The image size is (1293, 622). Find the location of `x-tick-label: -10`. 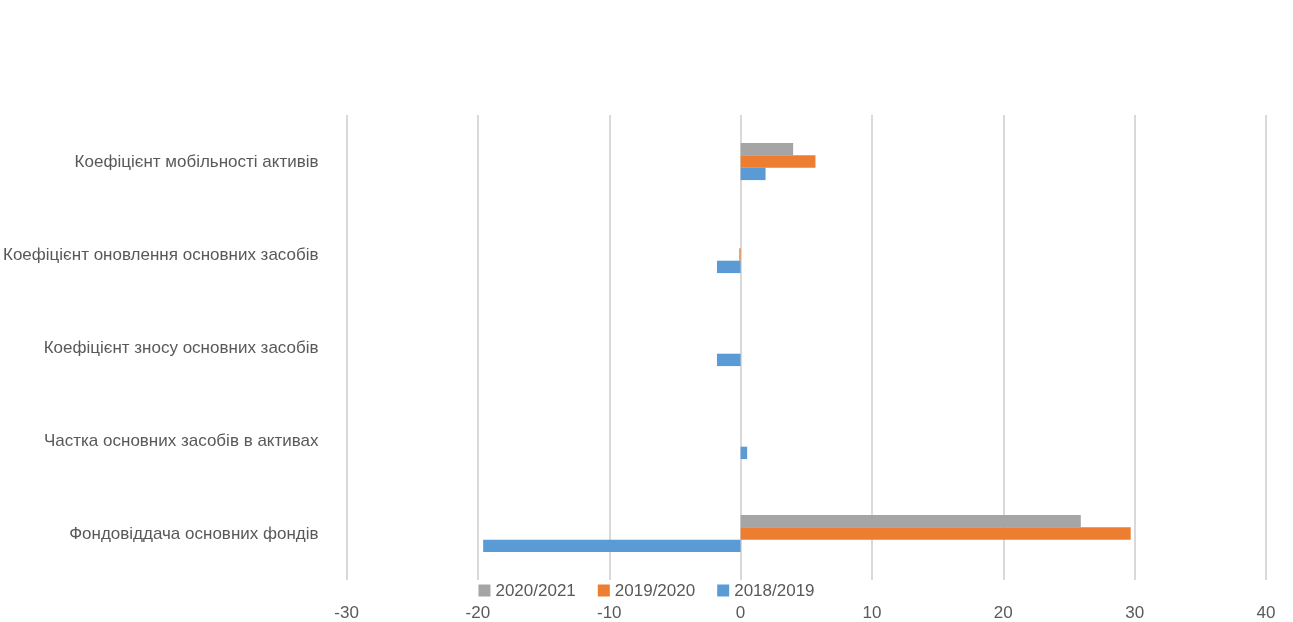

x-tick-label: -10 is located at coordinates (609, 612).